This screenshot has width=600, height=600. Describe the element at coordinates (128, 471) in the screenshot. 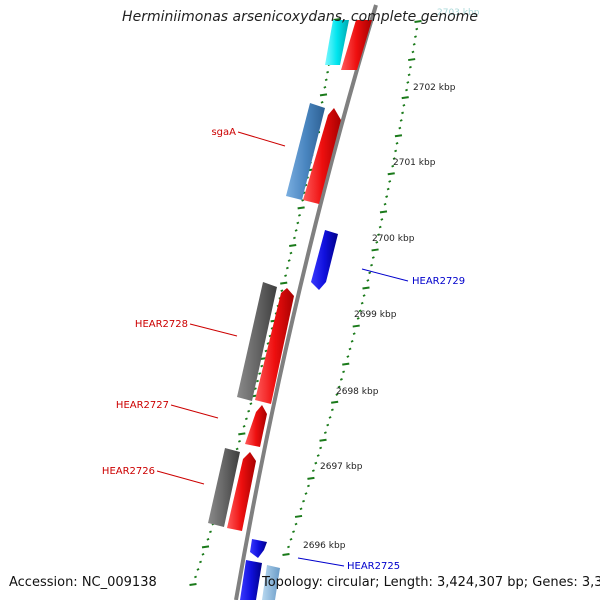

I see `gene-label-hear2726: HEAR2726` at that location.